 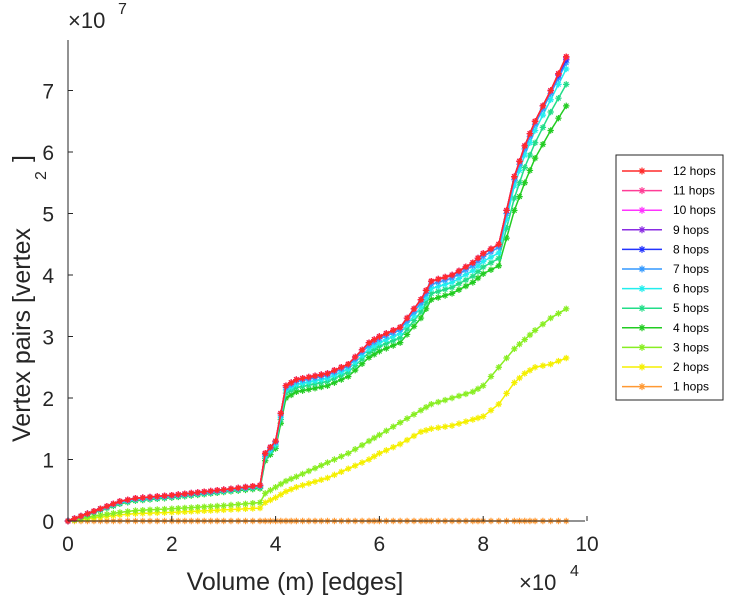 I want to click on y-tick-label: 0, so click(x=48, y=522).